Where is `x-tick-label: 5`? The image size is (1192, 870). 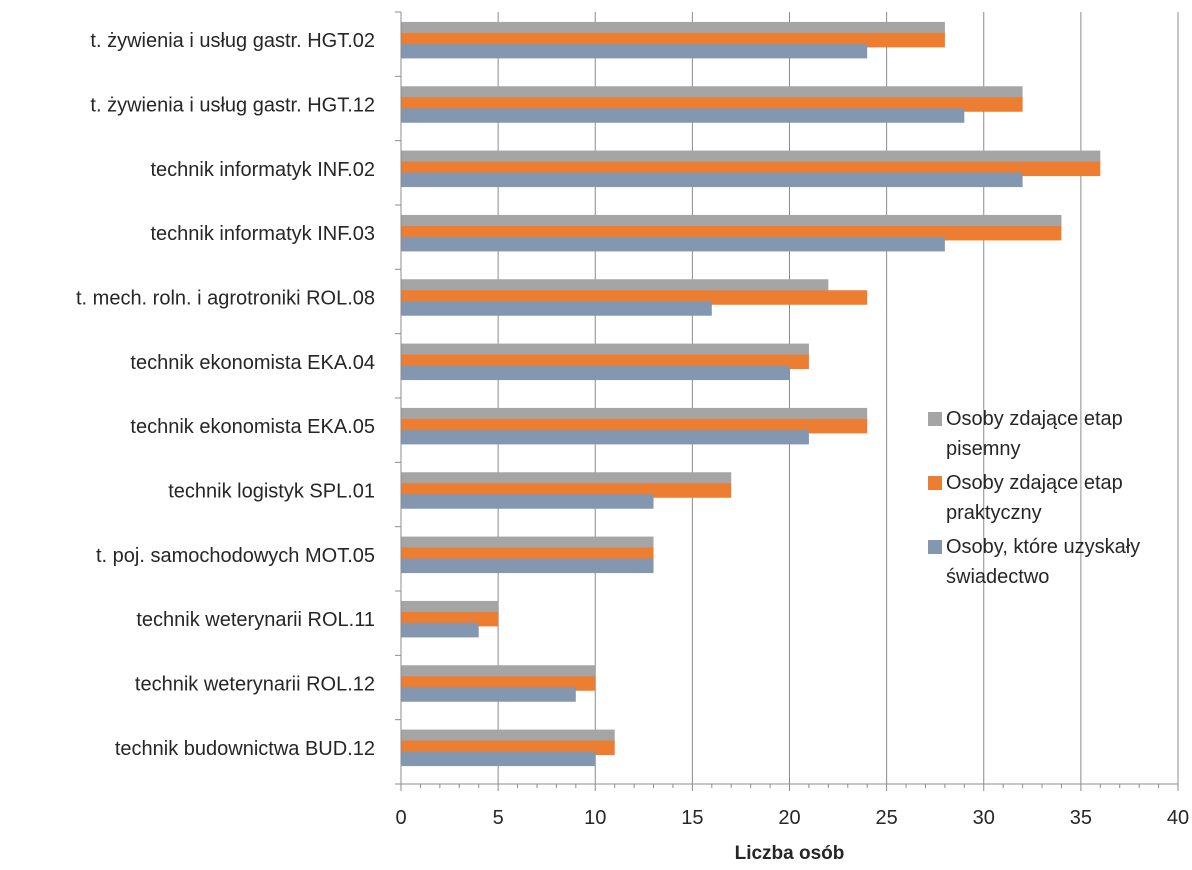 x-tick-label: 5 is located at coordinates (498, 818).